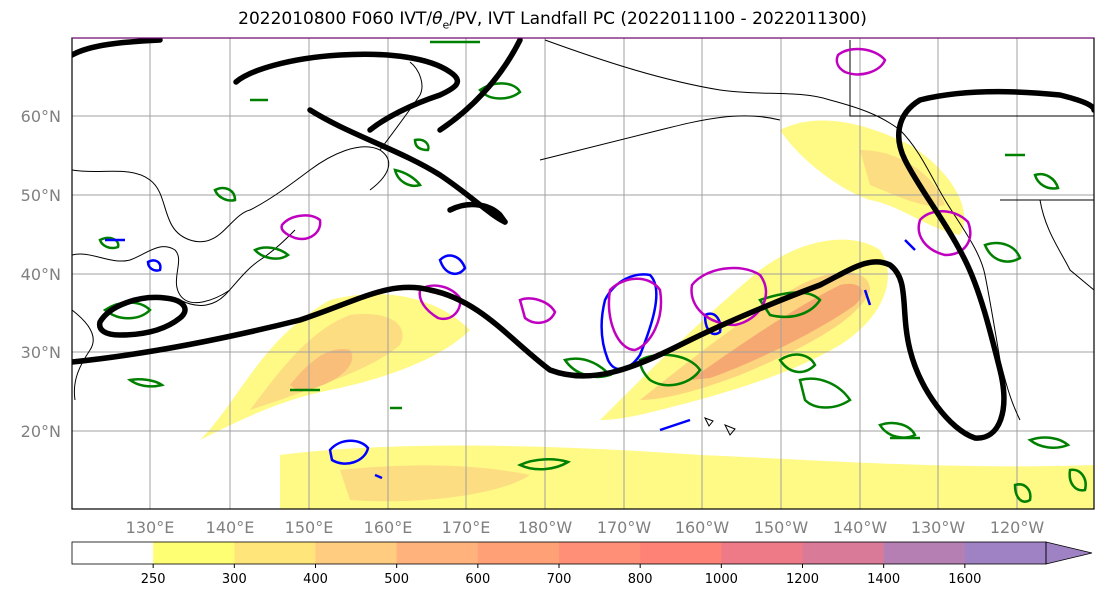 The width and height of the screenshot is (1105, 603). Describe the element at coordinates (41, 352) in the screenshot. I see `lat-label: 30°N` at that location.